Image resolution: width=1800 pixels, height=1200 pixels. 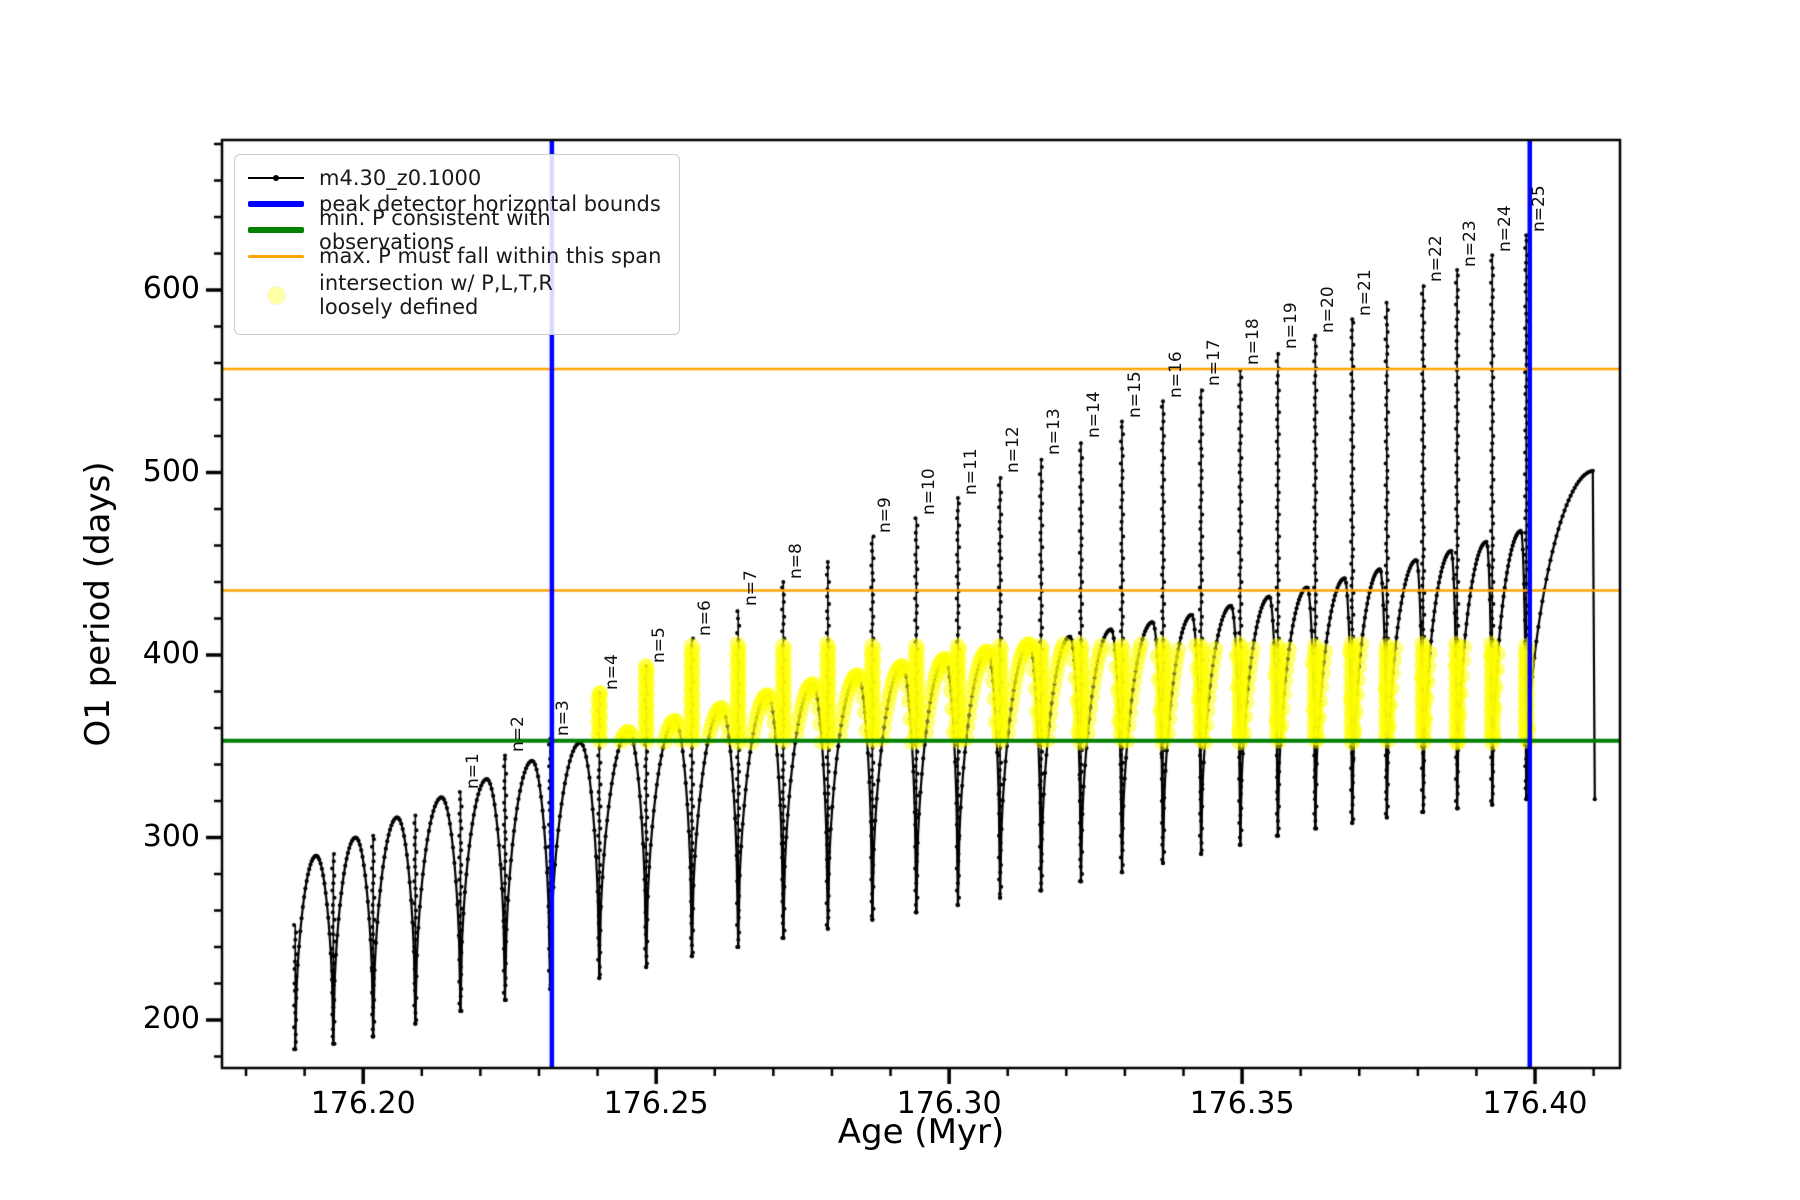 I want to click on legend-label-max-p: max. P must fall within this span, so click(x=490, y=255).